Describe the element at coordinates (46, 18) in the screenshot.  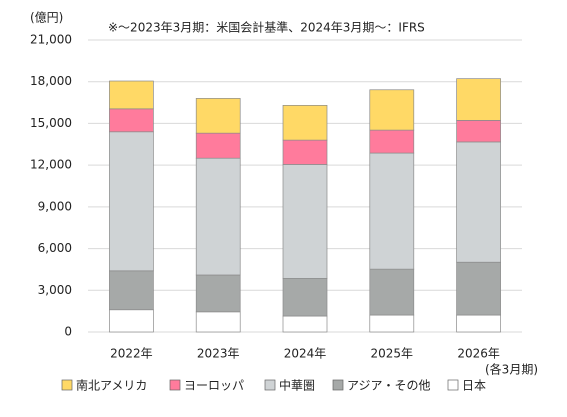
I see `y-unit-label: (億円)` at that location.